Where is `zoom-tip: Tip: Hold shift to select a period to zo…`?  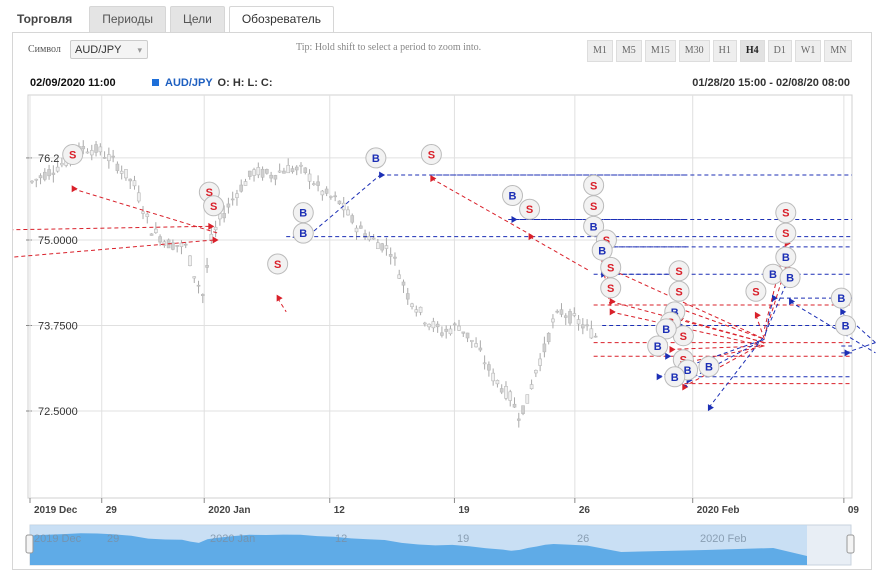
zoom-tip: Tip: Hold shift to select a period to zo… is located at coordinates (389, 47).